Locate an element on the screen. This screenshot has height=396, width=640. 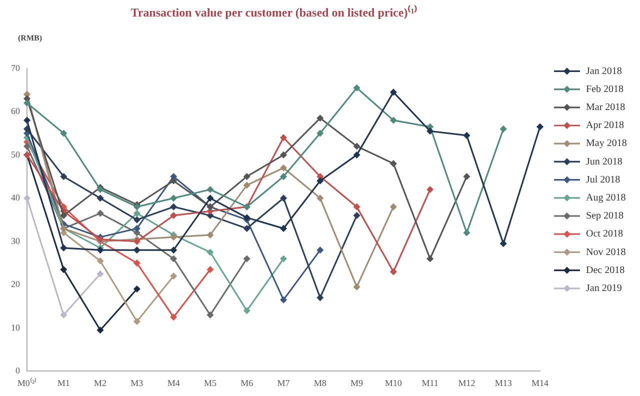
legend-label: Mar 2018 is located at coordinates (606, 108).